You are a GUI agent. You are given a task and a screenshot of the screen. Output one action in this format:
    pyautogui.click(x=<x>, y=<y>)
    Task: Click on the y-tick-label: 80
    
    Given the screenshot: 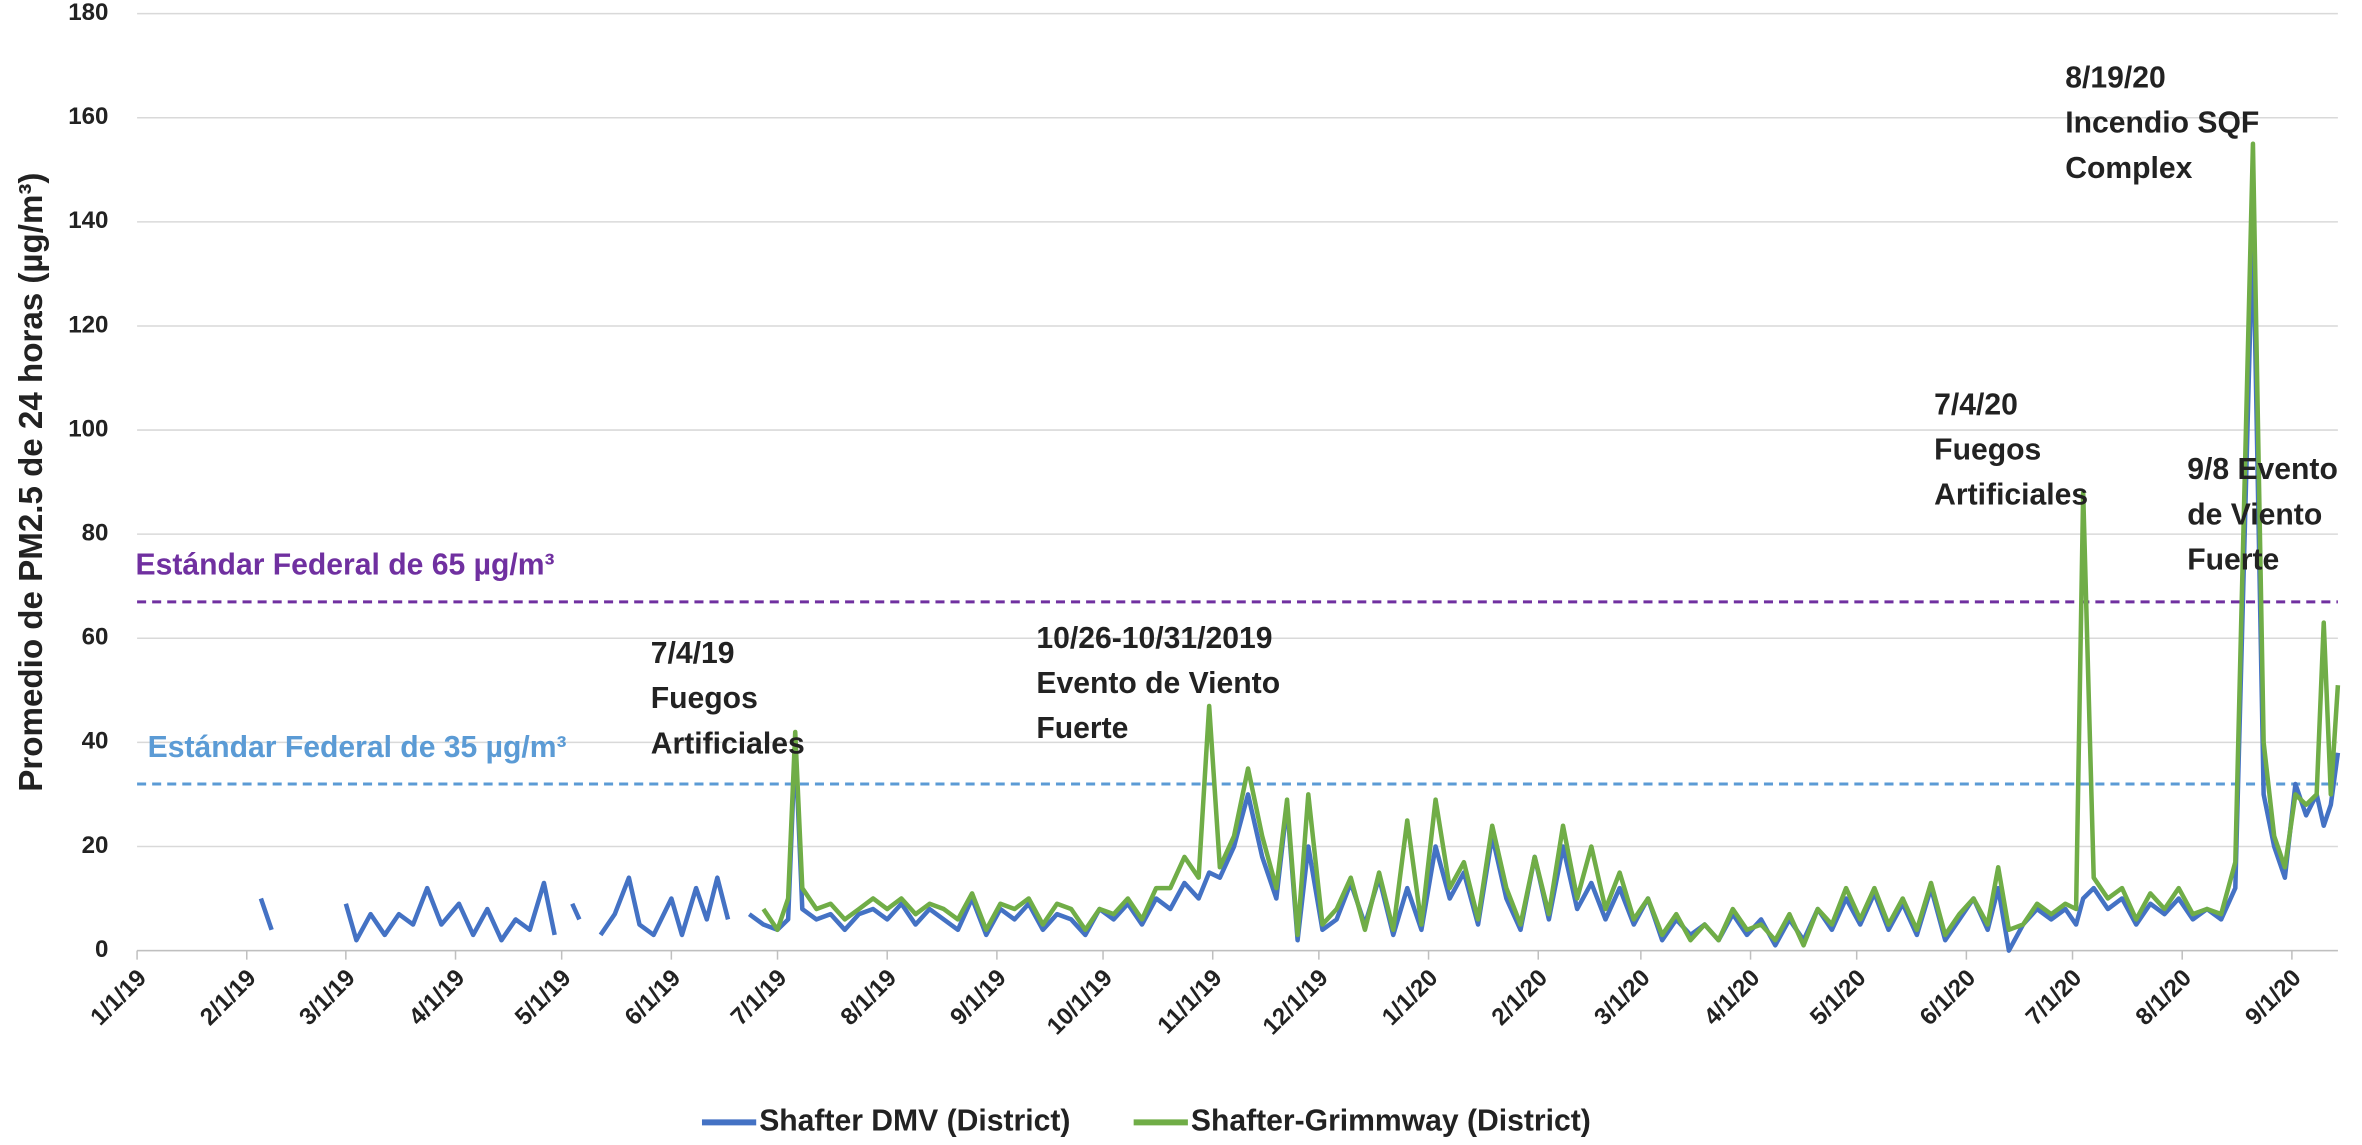 What is the action you would take?
    pyautogui.click(x=95, y=533)
    